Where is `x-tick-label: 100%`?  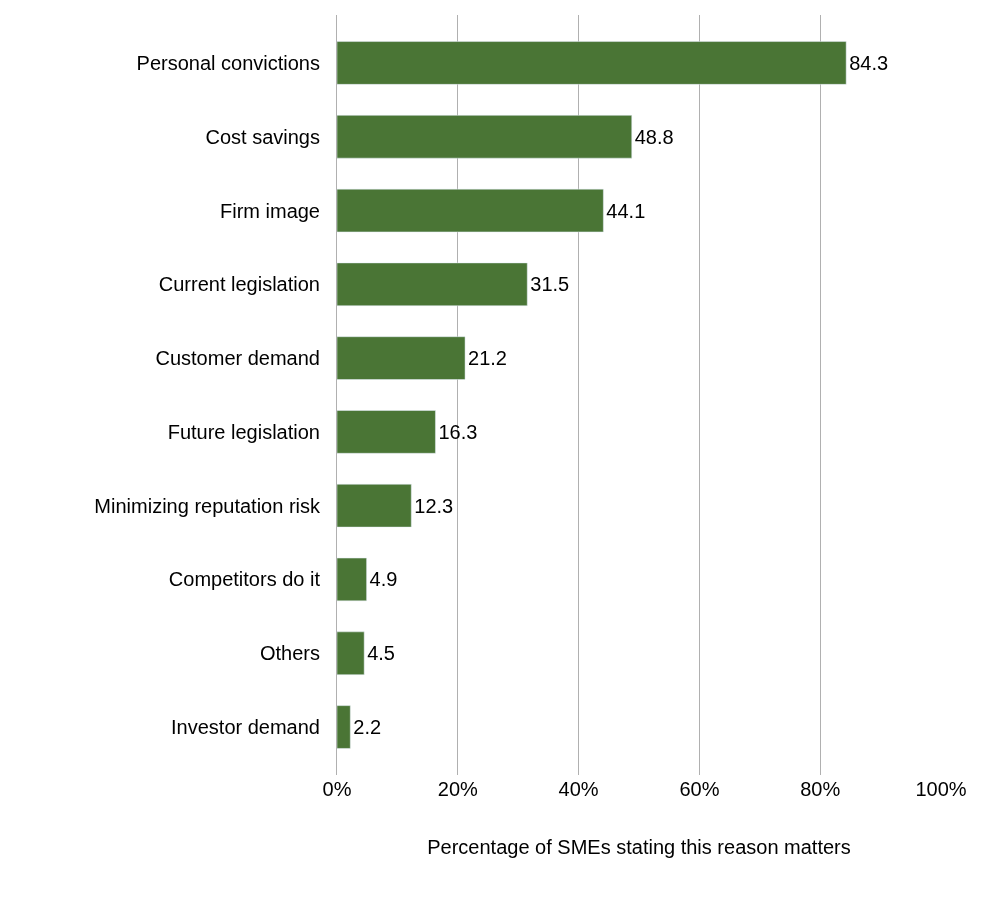 x-tick-label: 100% is located at coordinates (941, 789).